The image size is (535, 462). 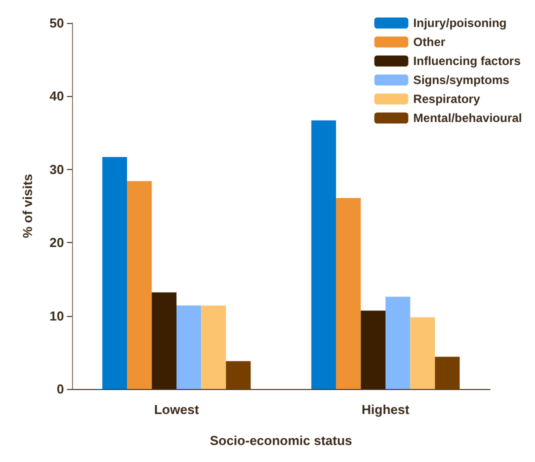 I want to click on legend-label: Signs/symptoms, so click(x=461, y=80).